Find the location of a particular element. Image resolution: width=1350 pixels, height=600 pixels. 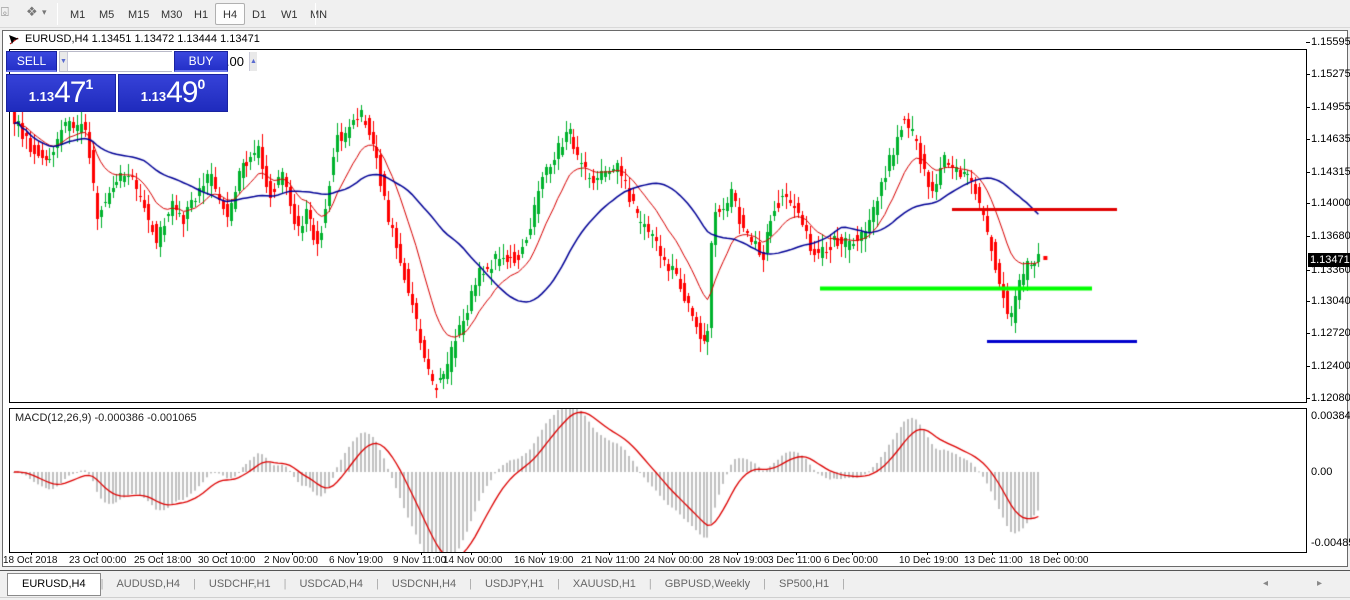

price-tick-label: 1.13360 is located at coordinates (1328, 270).